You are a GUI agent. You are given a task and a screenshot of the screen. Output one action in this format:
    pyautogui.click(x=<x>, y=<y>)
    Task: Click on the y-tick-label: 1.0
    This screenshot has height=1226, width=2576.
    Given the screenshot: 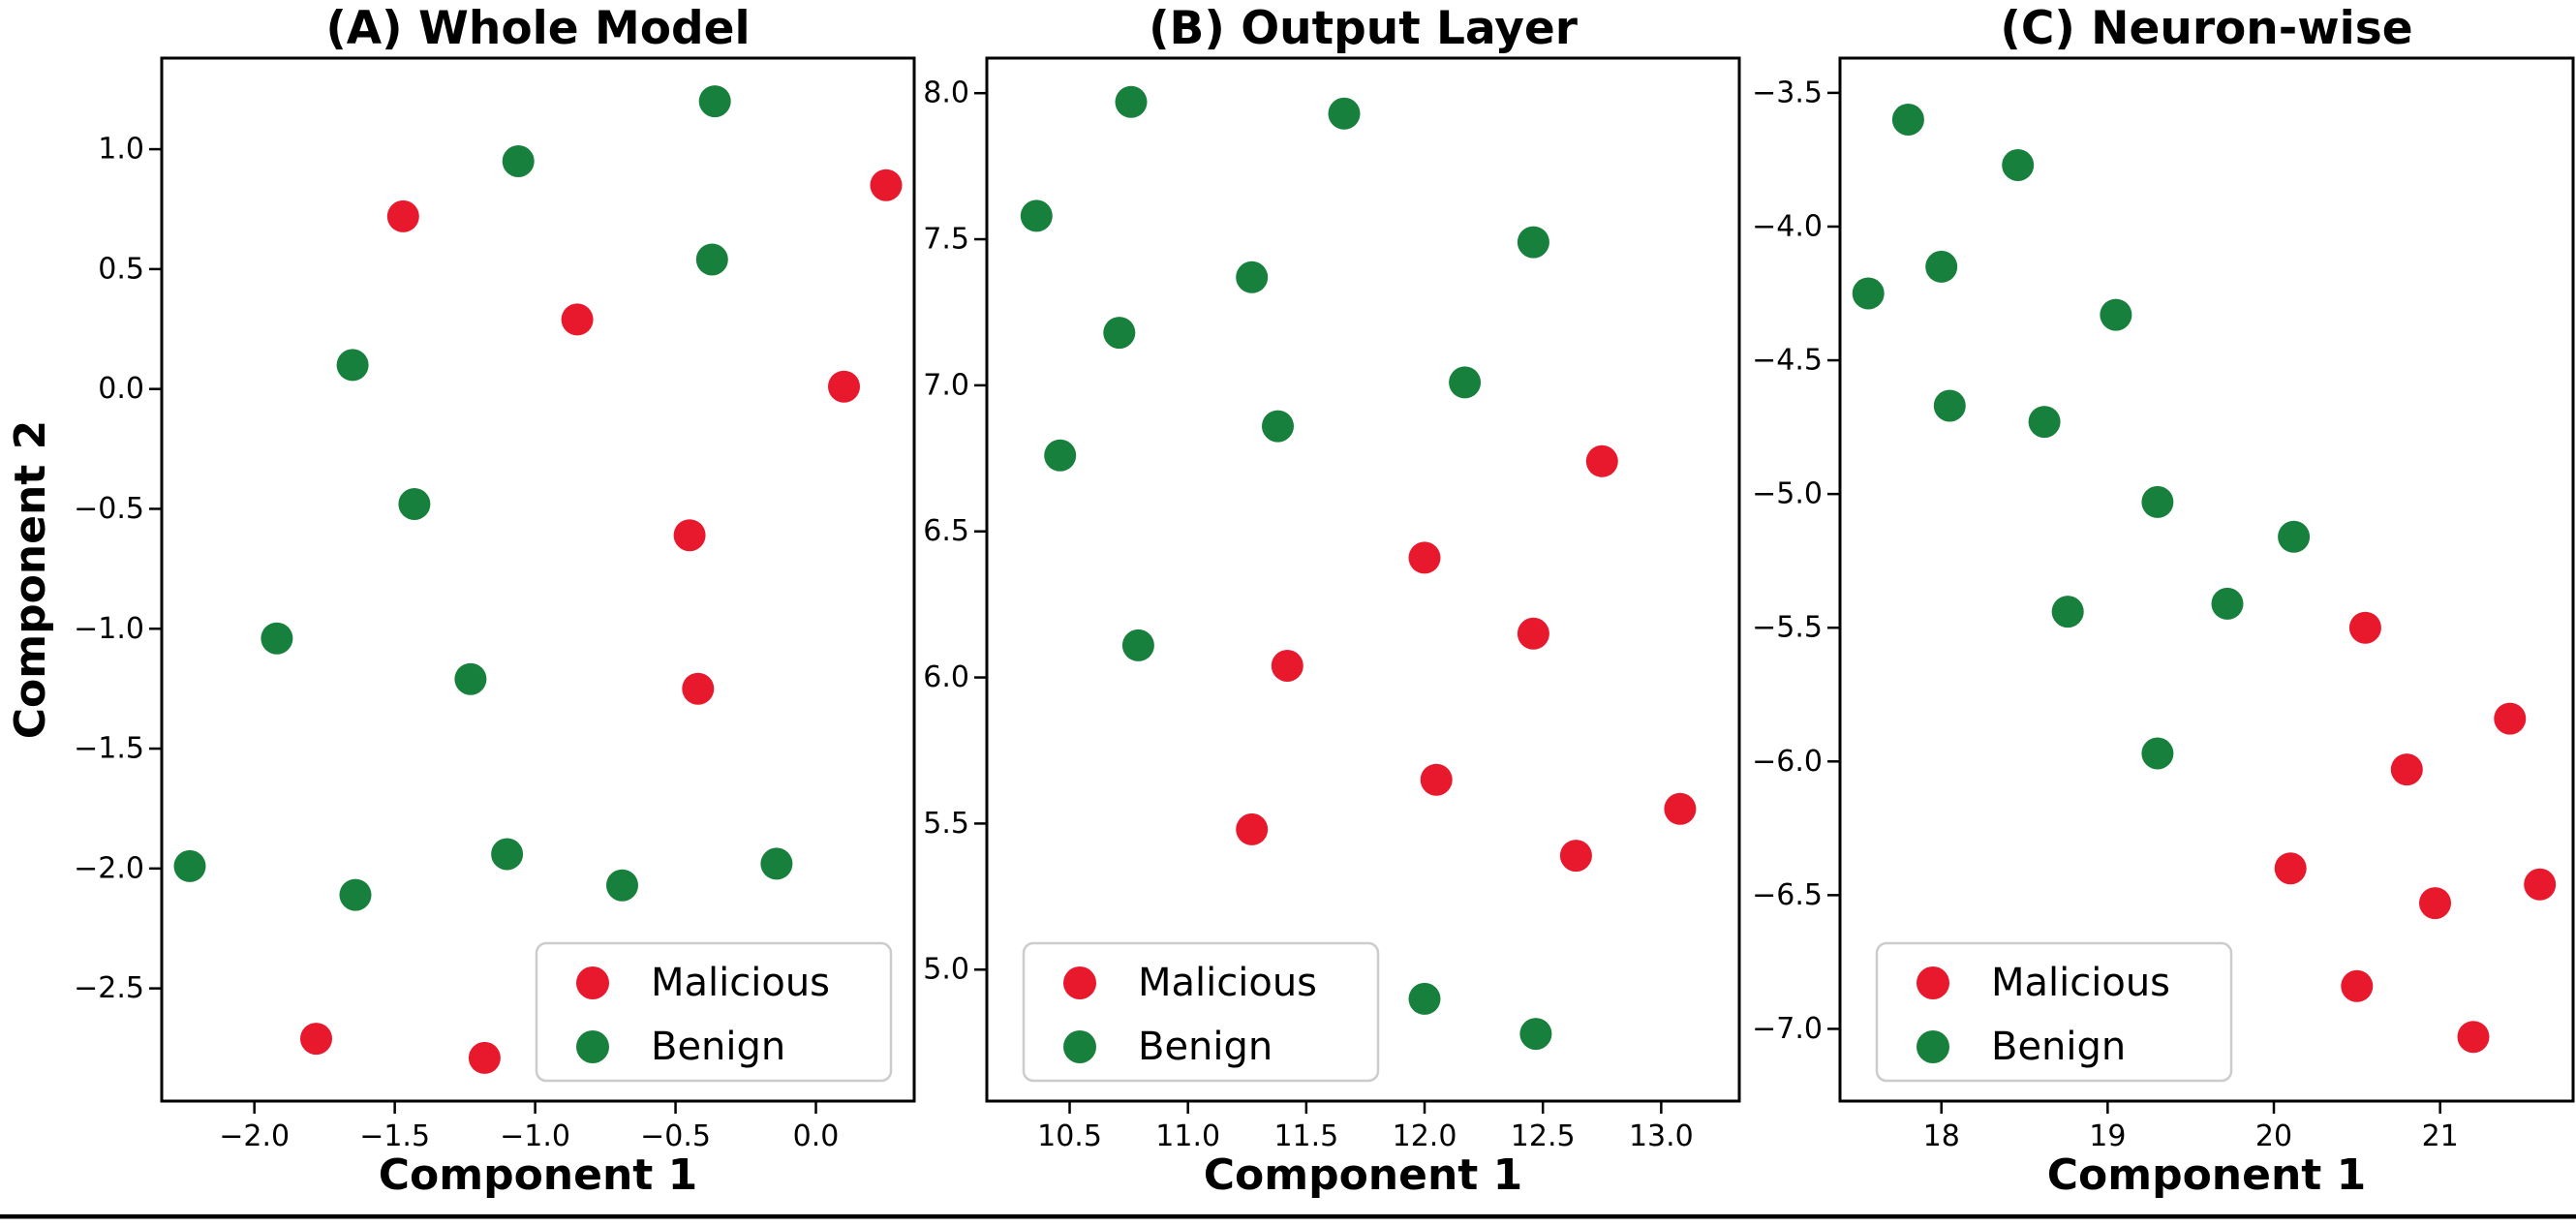 What is the action you would take?
    pyautogui.click(x=121, y=150)
    